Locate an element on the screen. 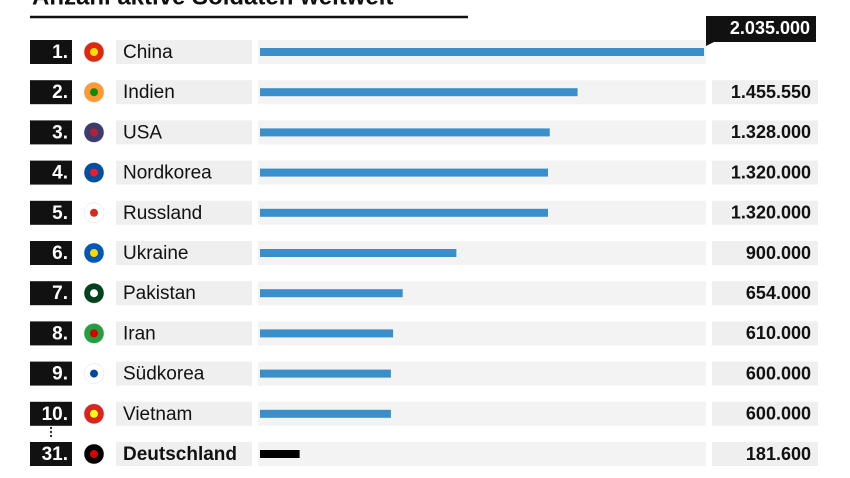 This screenshot has width=850, height=478. value-box-highlight is located at coordinates (761, 29).